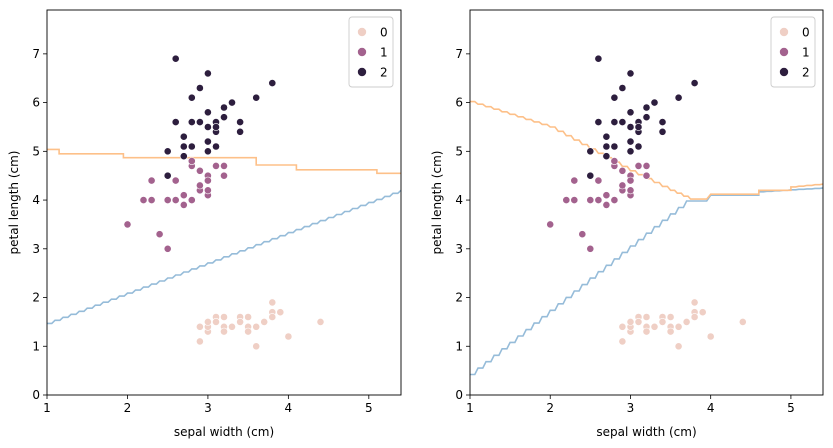 The width and height of the screenshot is (833, 448). I want to click on x-tick-label: 1, so click(470, 408).